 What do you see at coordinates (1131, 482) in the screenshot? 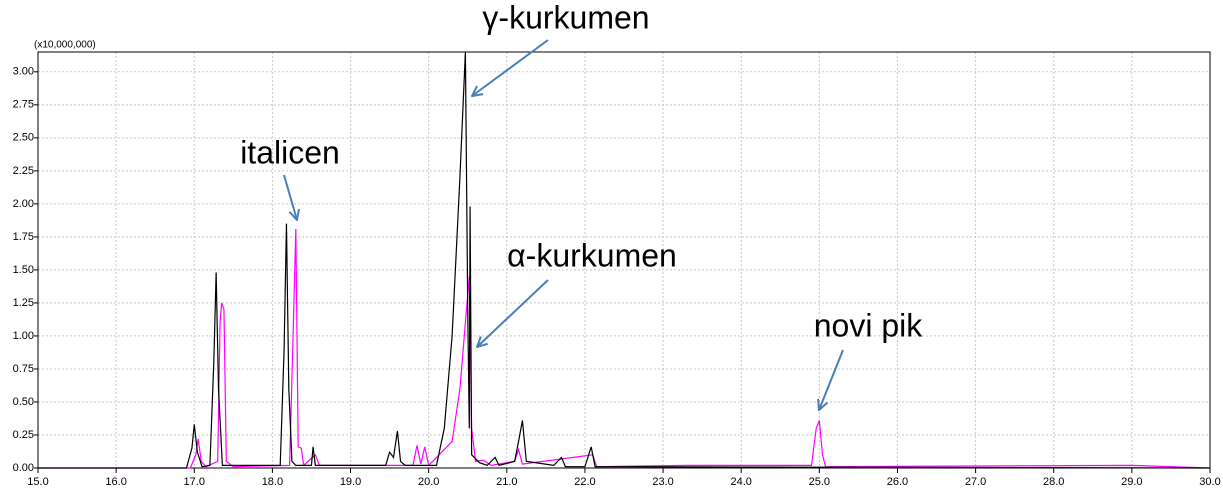
I see `x-tick-label: 29.0` at bounding box center [1131, 482].